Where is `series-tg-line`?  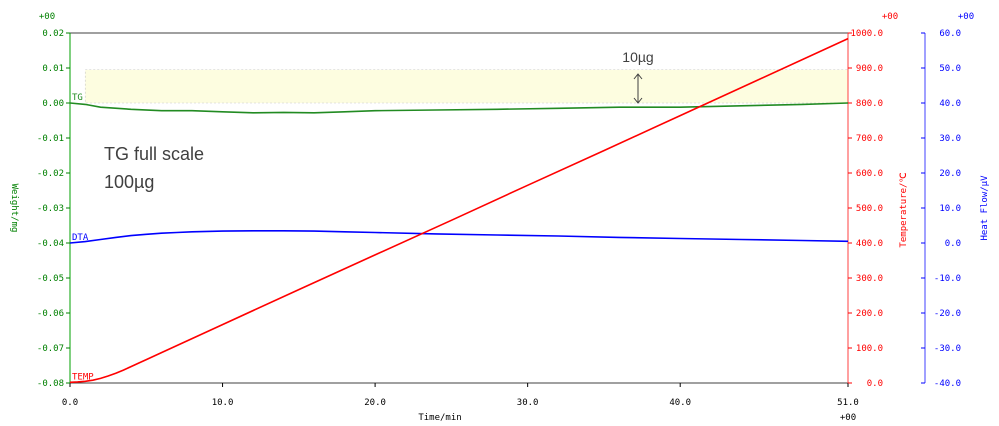 series-tg-line is located at coordinates (459, 108).